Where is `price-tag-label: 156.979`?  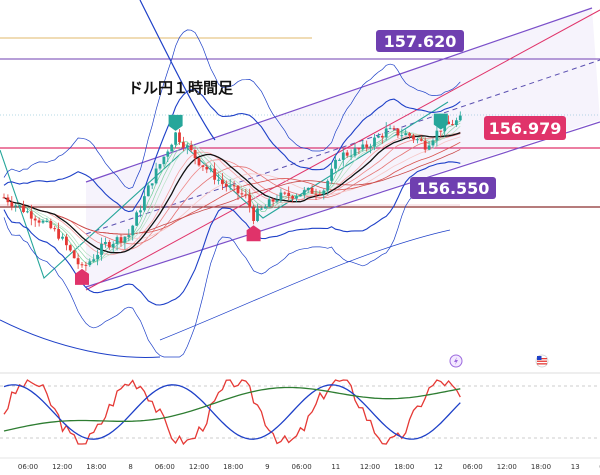 price-tag-label: 156.979 is located at coordinates (525, 128).